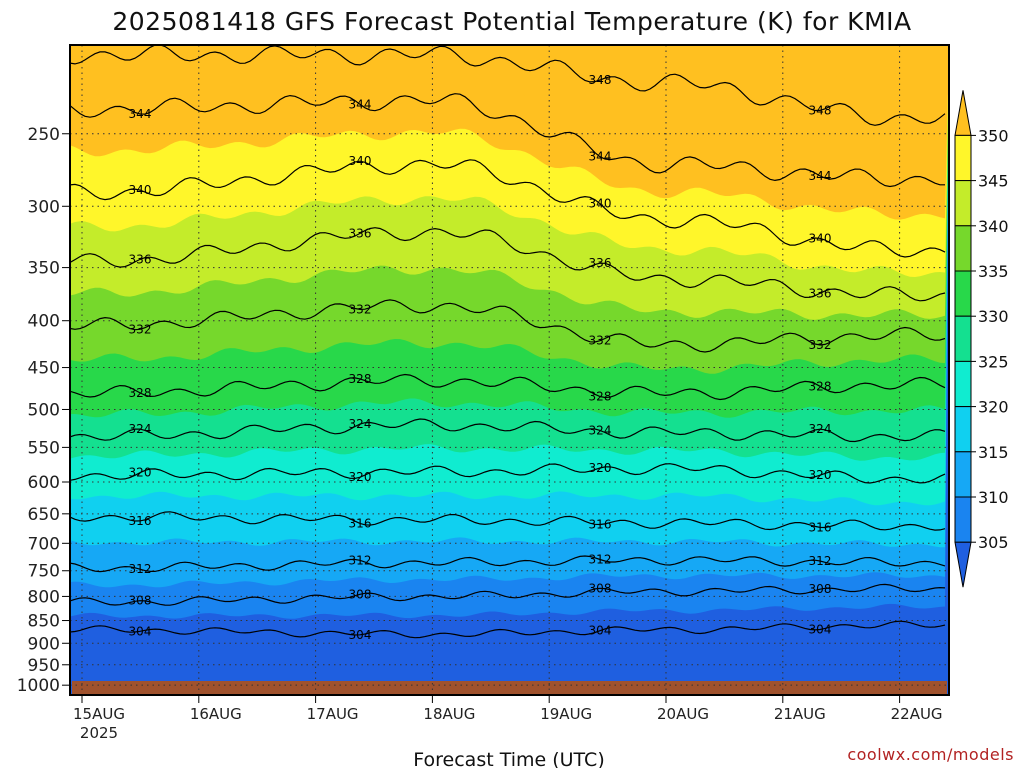 The width and height of the screenshot is (1024, 768). Describe the element at coordinates (993, 271) in the screenshot. I see `colorbar-label-335: 335` at that location.